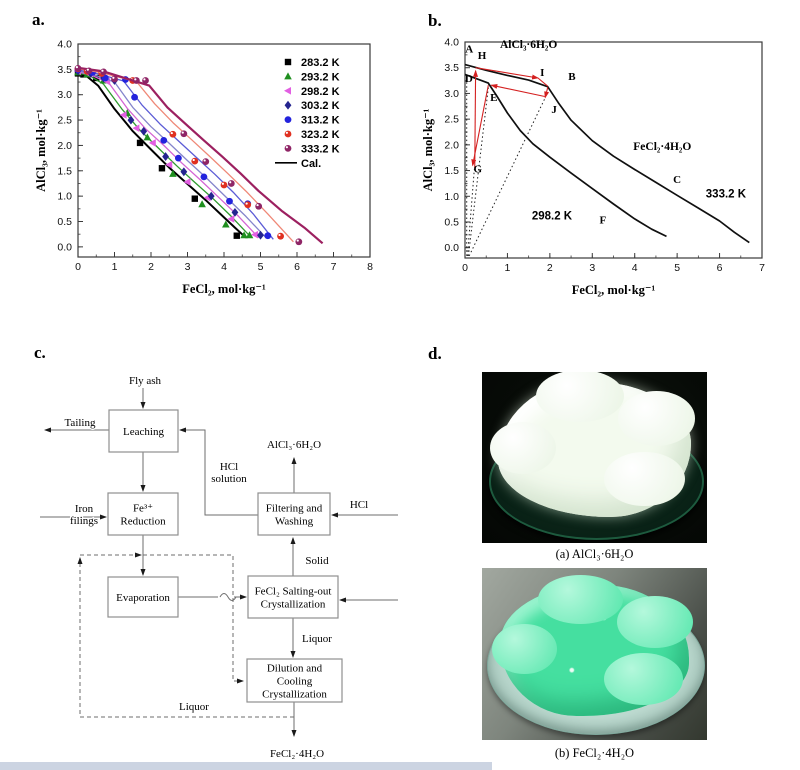 Image resolution: width=800 pixels, height=770 pixels. I want to click on series-298.2-K, so click(167, 153).